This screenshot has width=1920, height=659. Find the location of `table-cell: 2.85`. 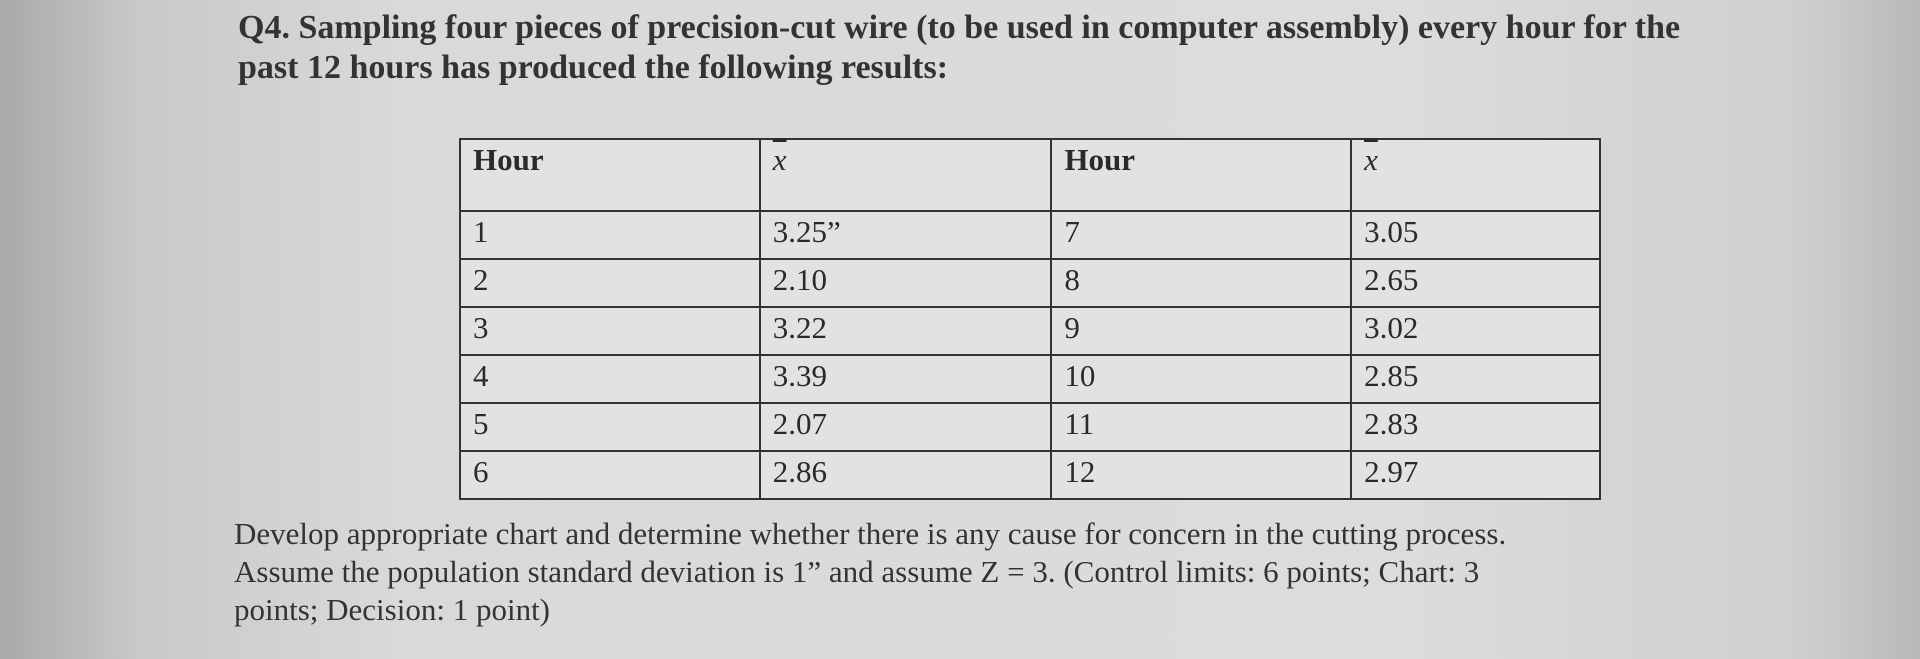

table-cell: 2.85 is located at coordinates (1475, 379).